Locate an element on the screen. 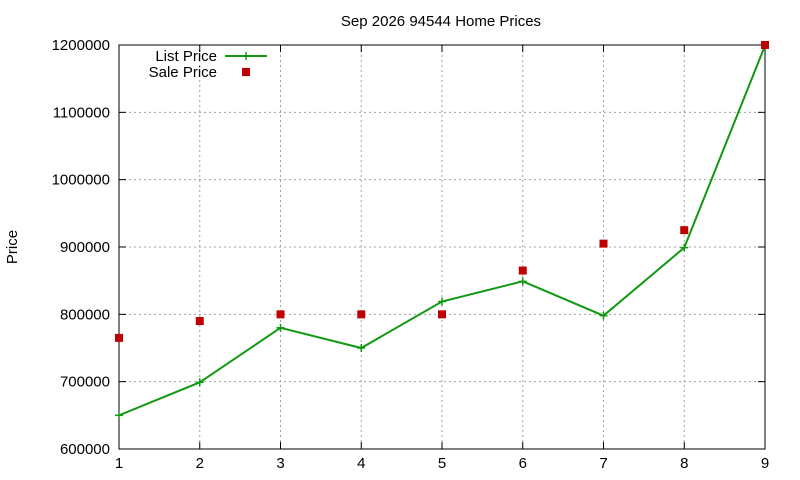  chart-title: Sep 2026 94544 Home Prices is located at coordinates (441, 21).